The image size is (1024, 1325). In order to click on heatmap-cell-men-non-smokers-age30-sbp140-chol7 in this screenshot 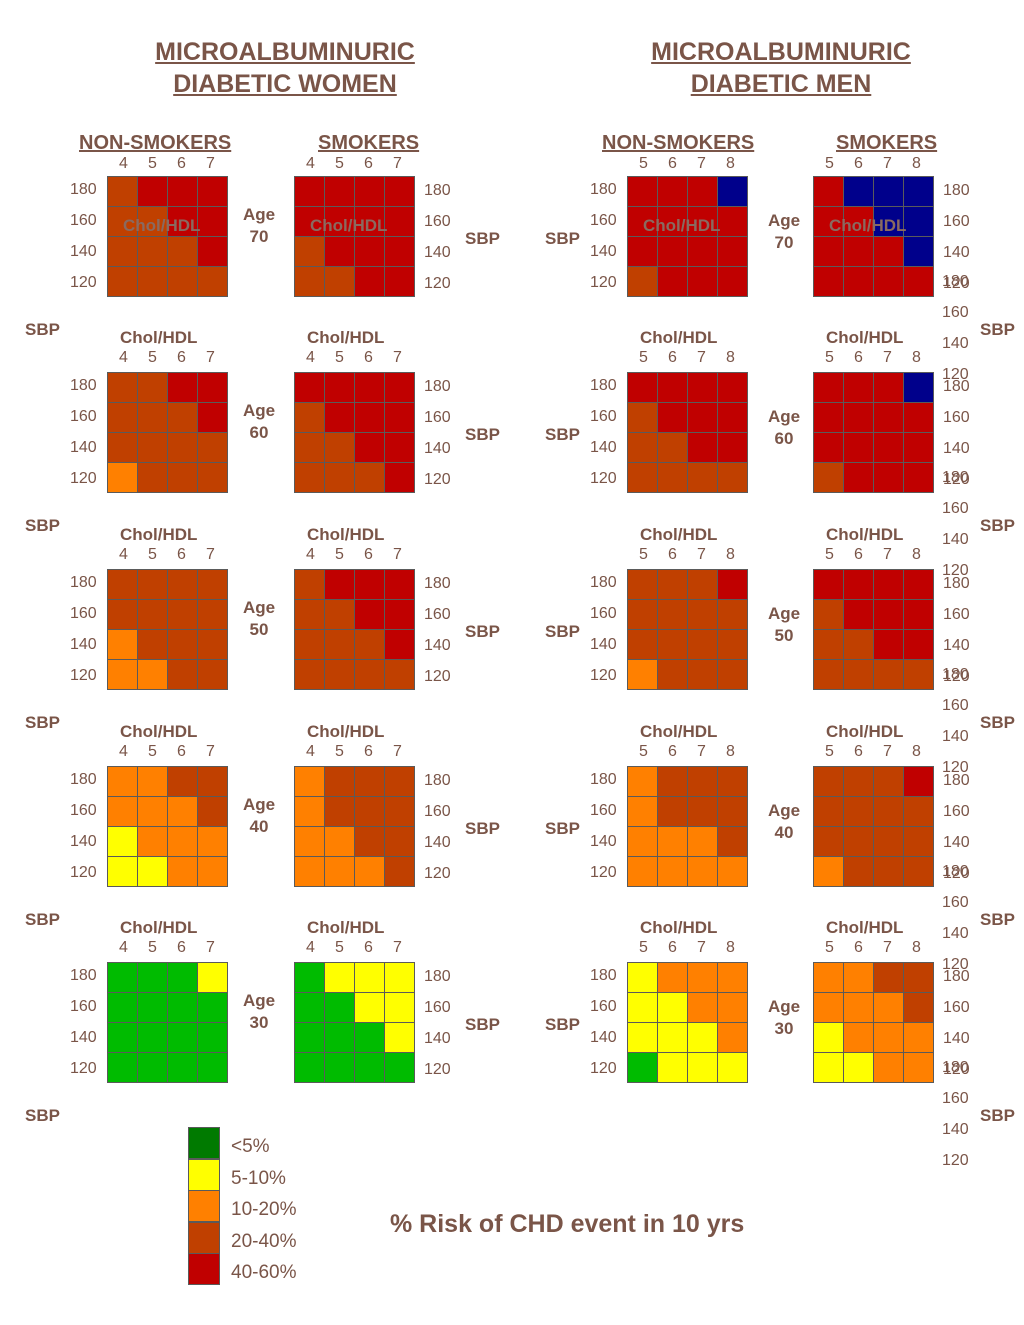, I will do `click(702, 1037)`.